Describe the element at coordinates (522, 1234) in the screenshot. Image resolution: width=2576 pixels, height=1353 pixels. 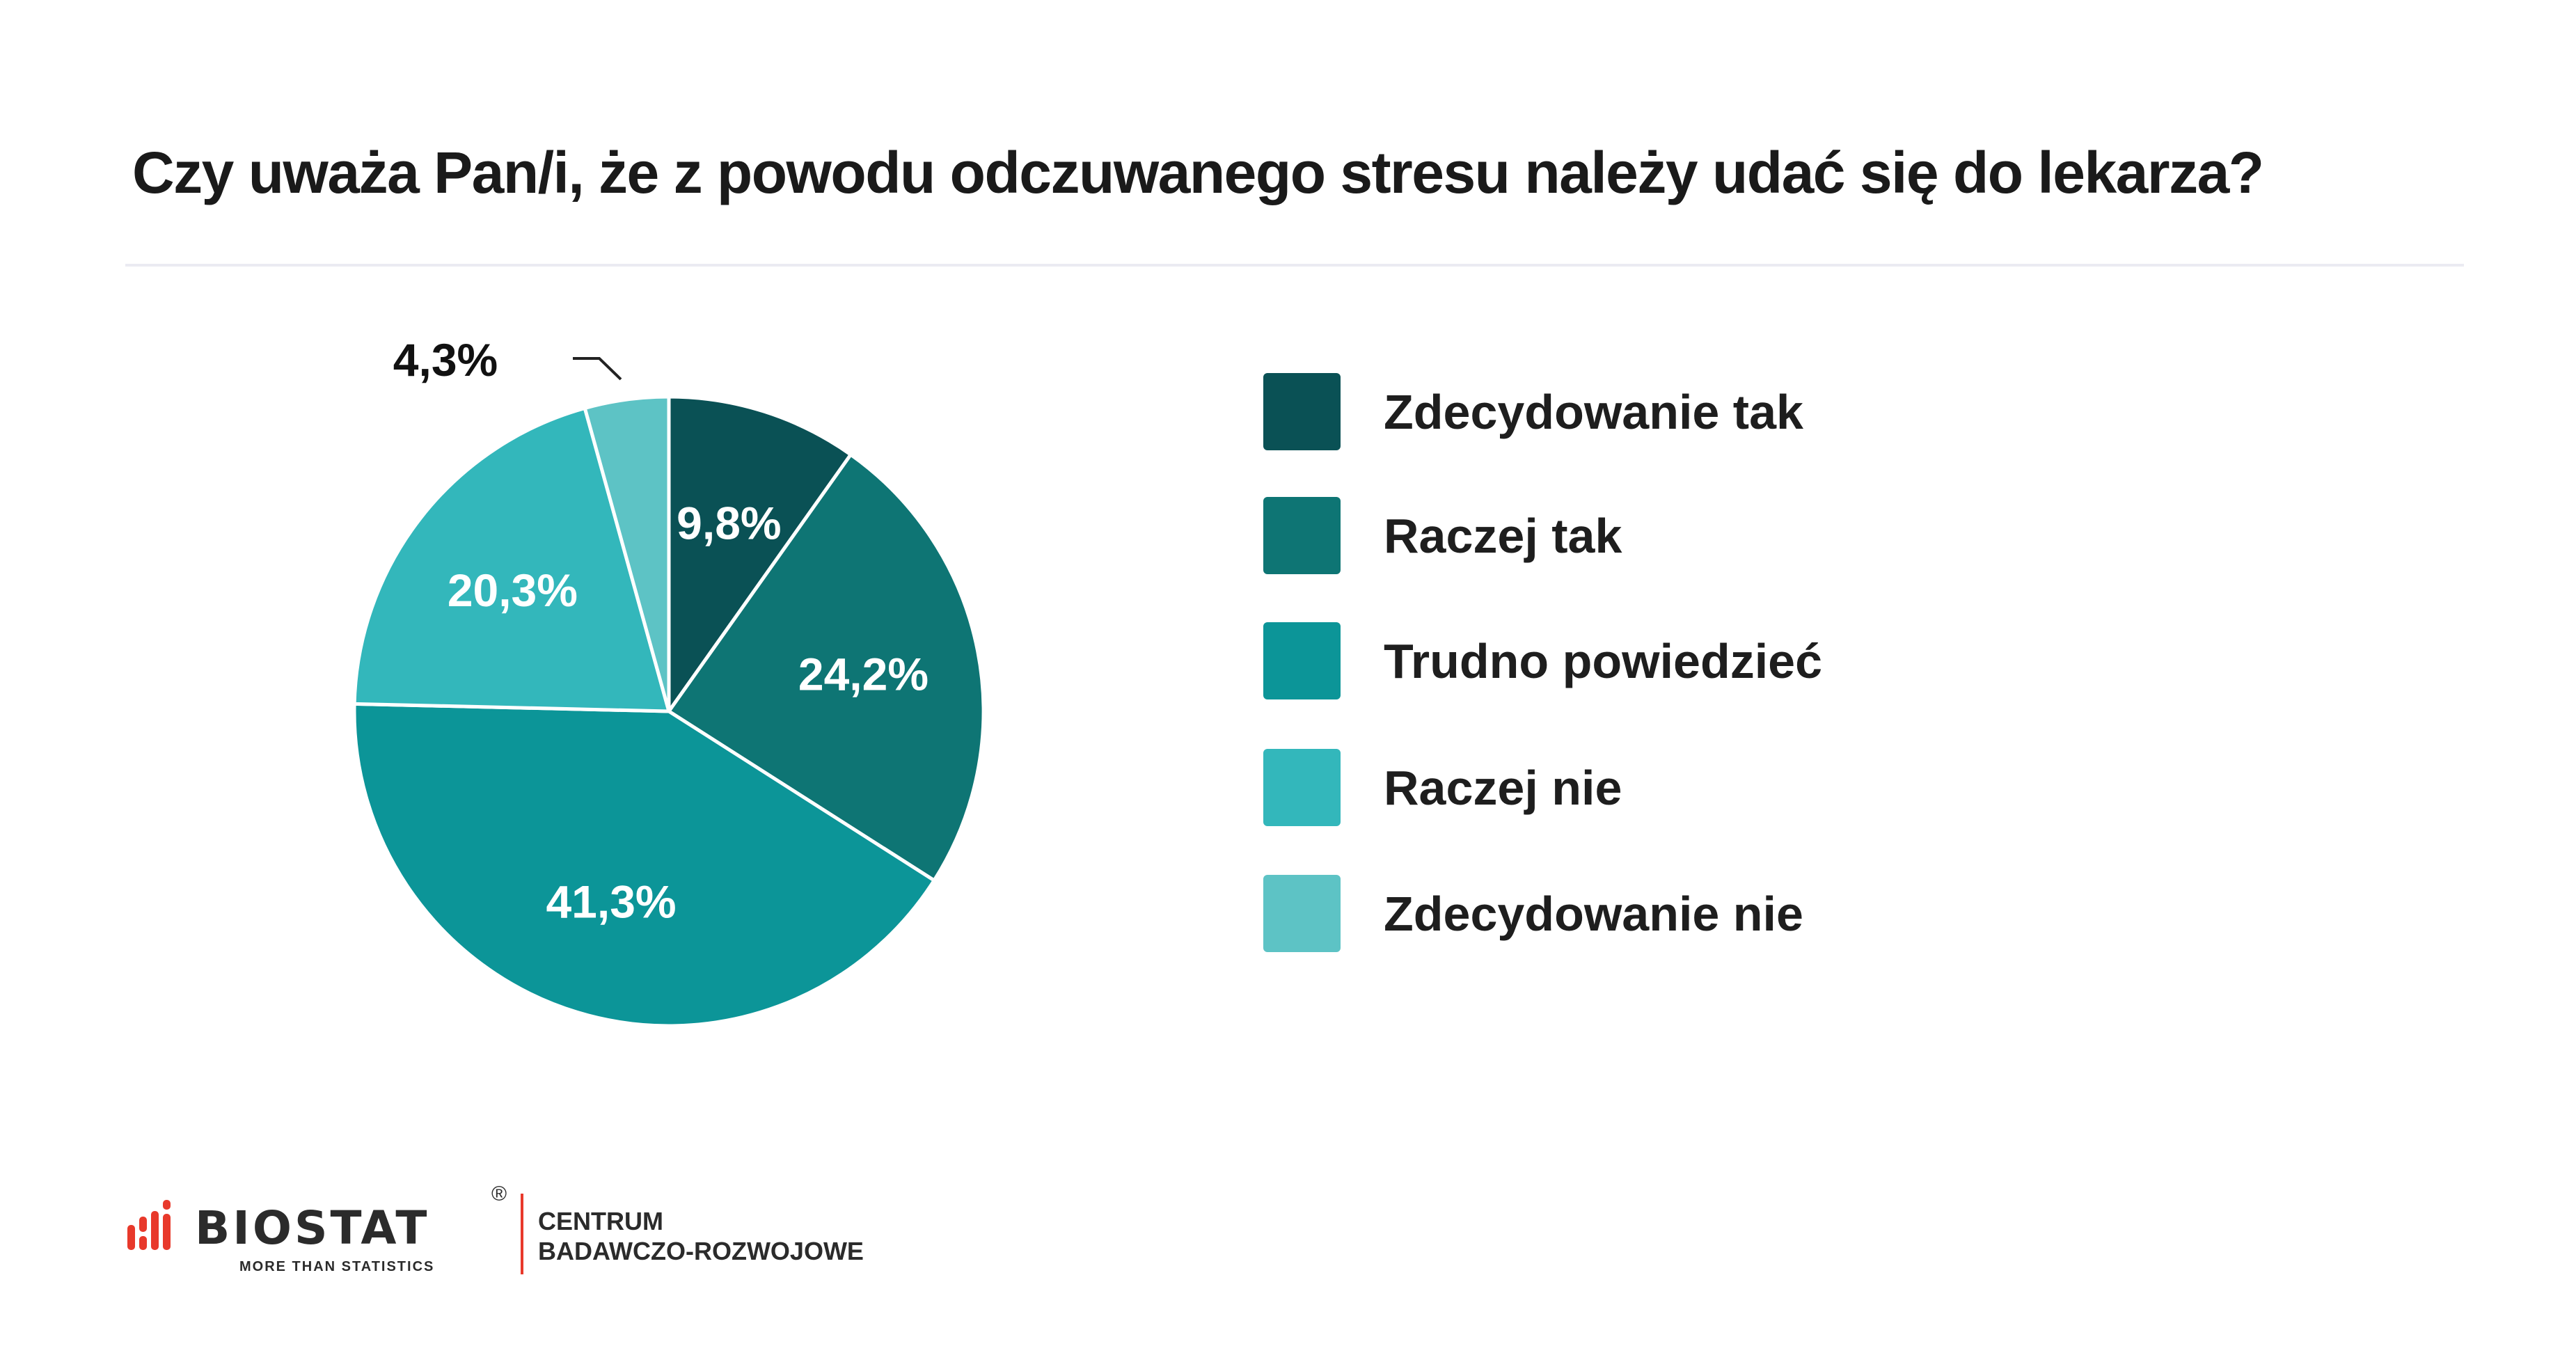
I see `logo-separator` at that location.